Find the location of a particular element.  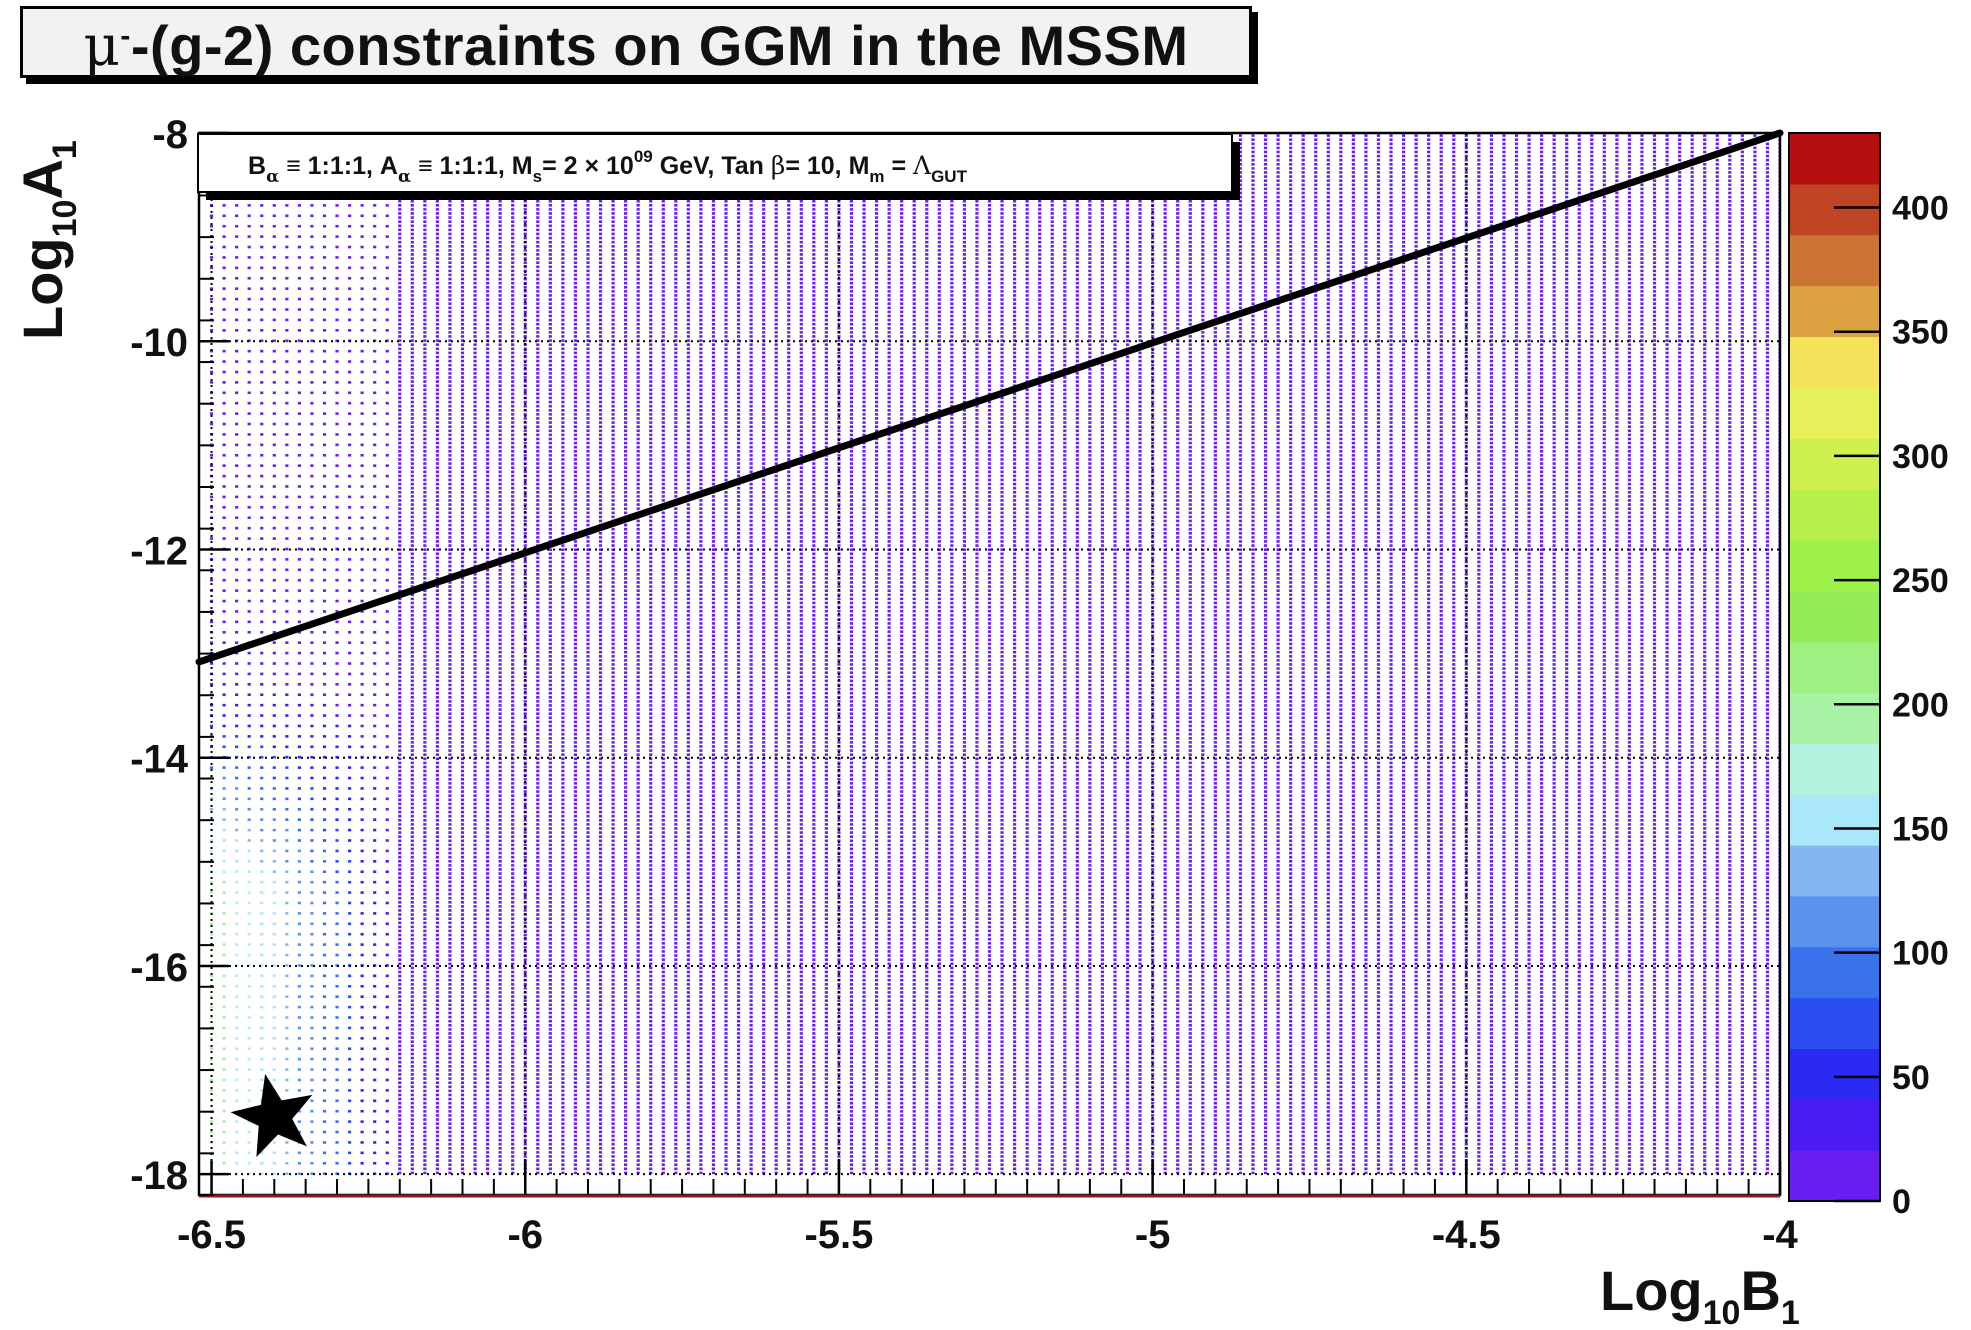

color-bar-tick-label: 300 is located at coordinates (1920, 457).